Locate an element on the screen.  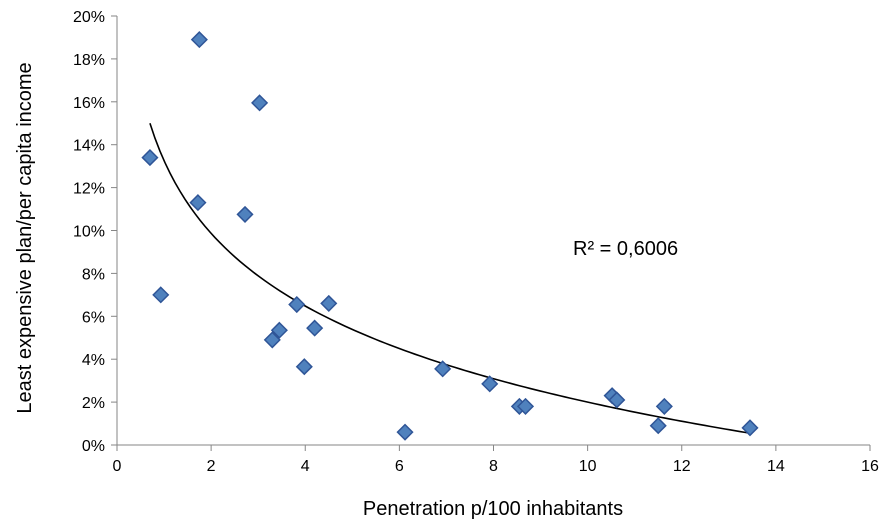
x-tick-label: 4 is located at coordinates (305, 466).